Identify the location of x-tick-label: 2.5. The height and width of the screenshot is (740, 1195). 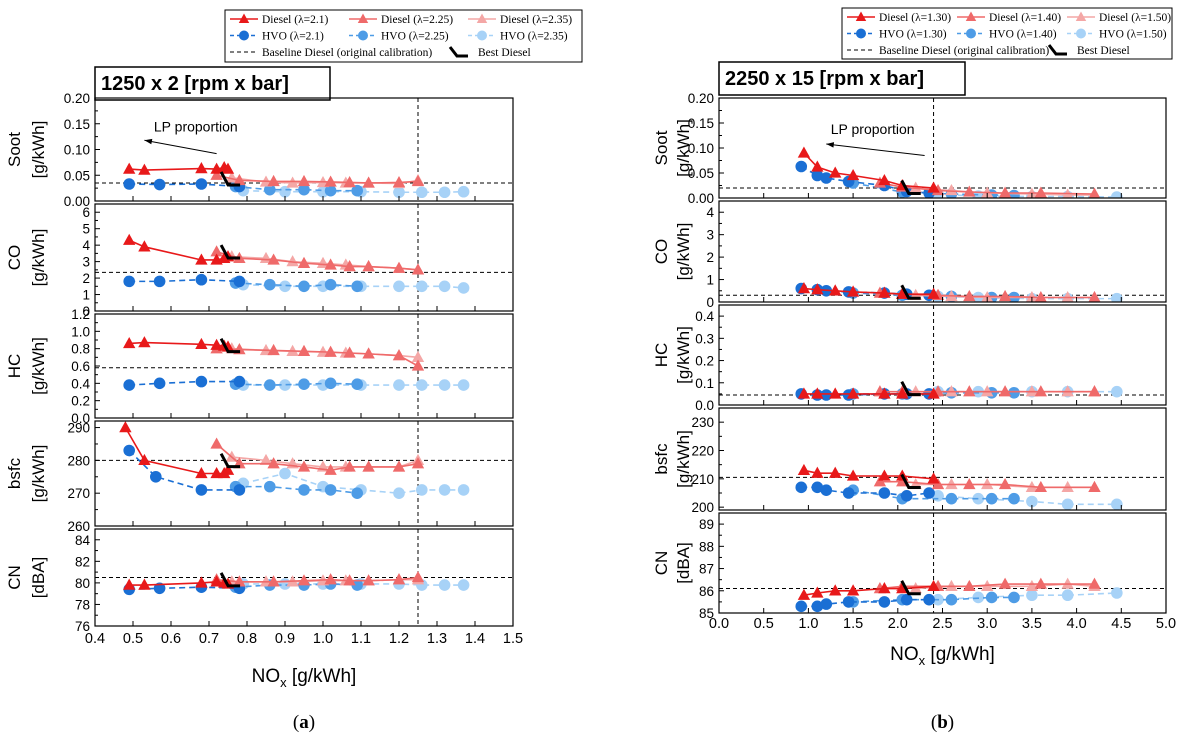
(942, 624).